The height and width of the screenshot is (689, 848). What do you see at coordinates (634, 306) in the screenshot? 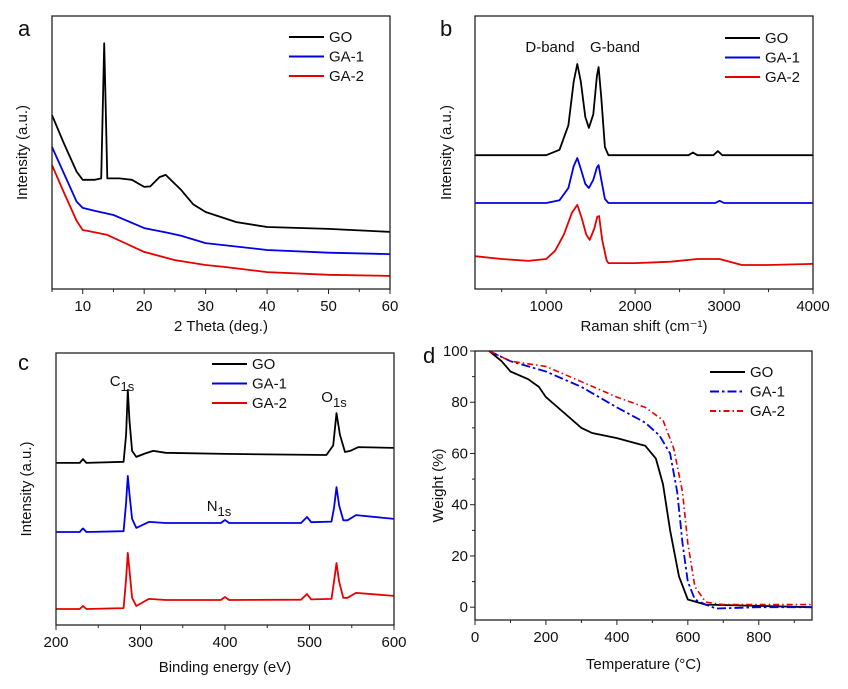
I see `x-tick-label: 2000` at bounding box center [634, 306].